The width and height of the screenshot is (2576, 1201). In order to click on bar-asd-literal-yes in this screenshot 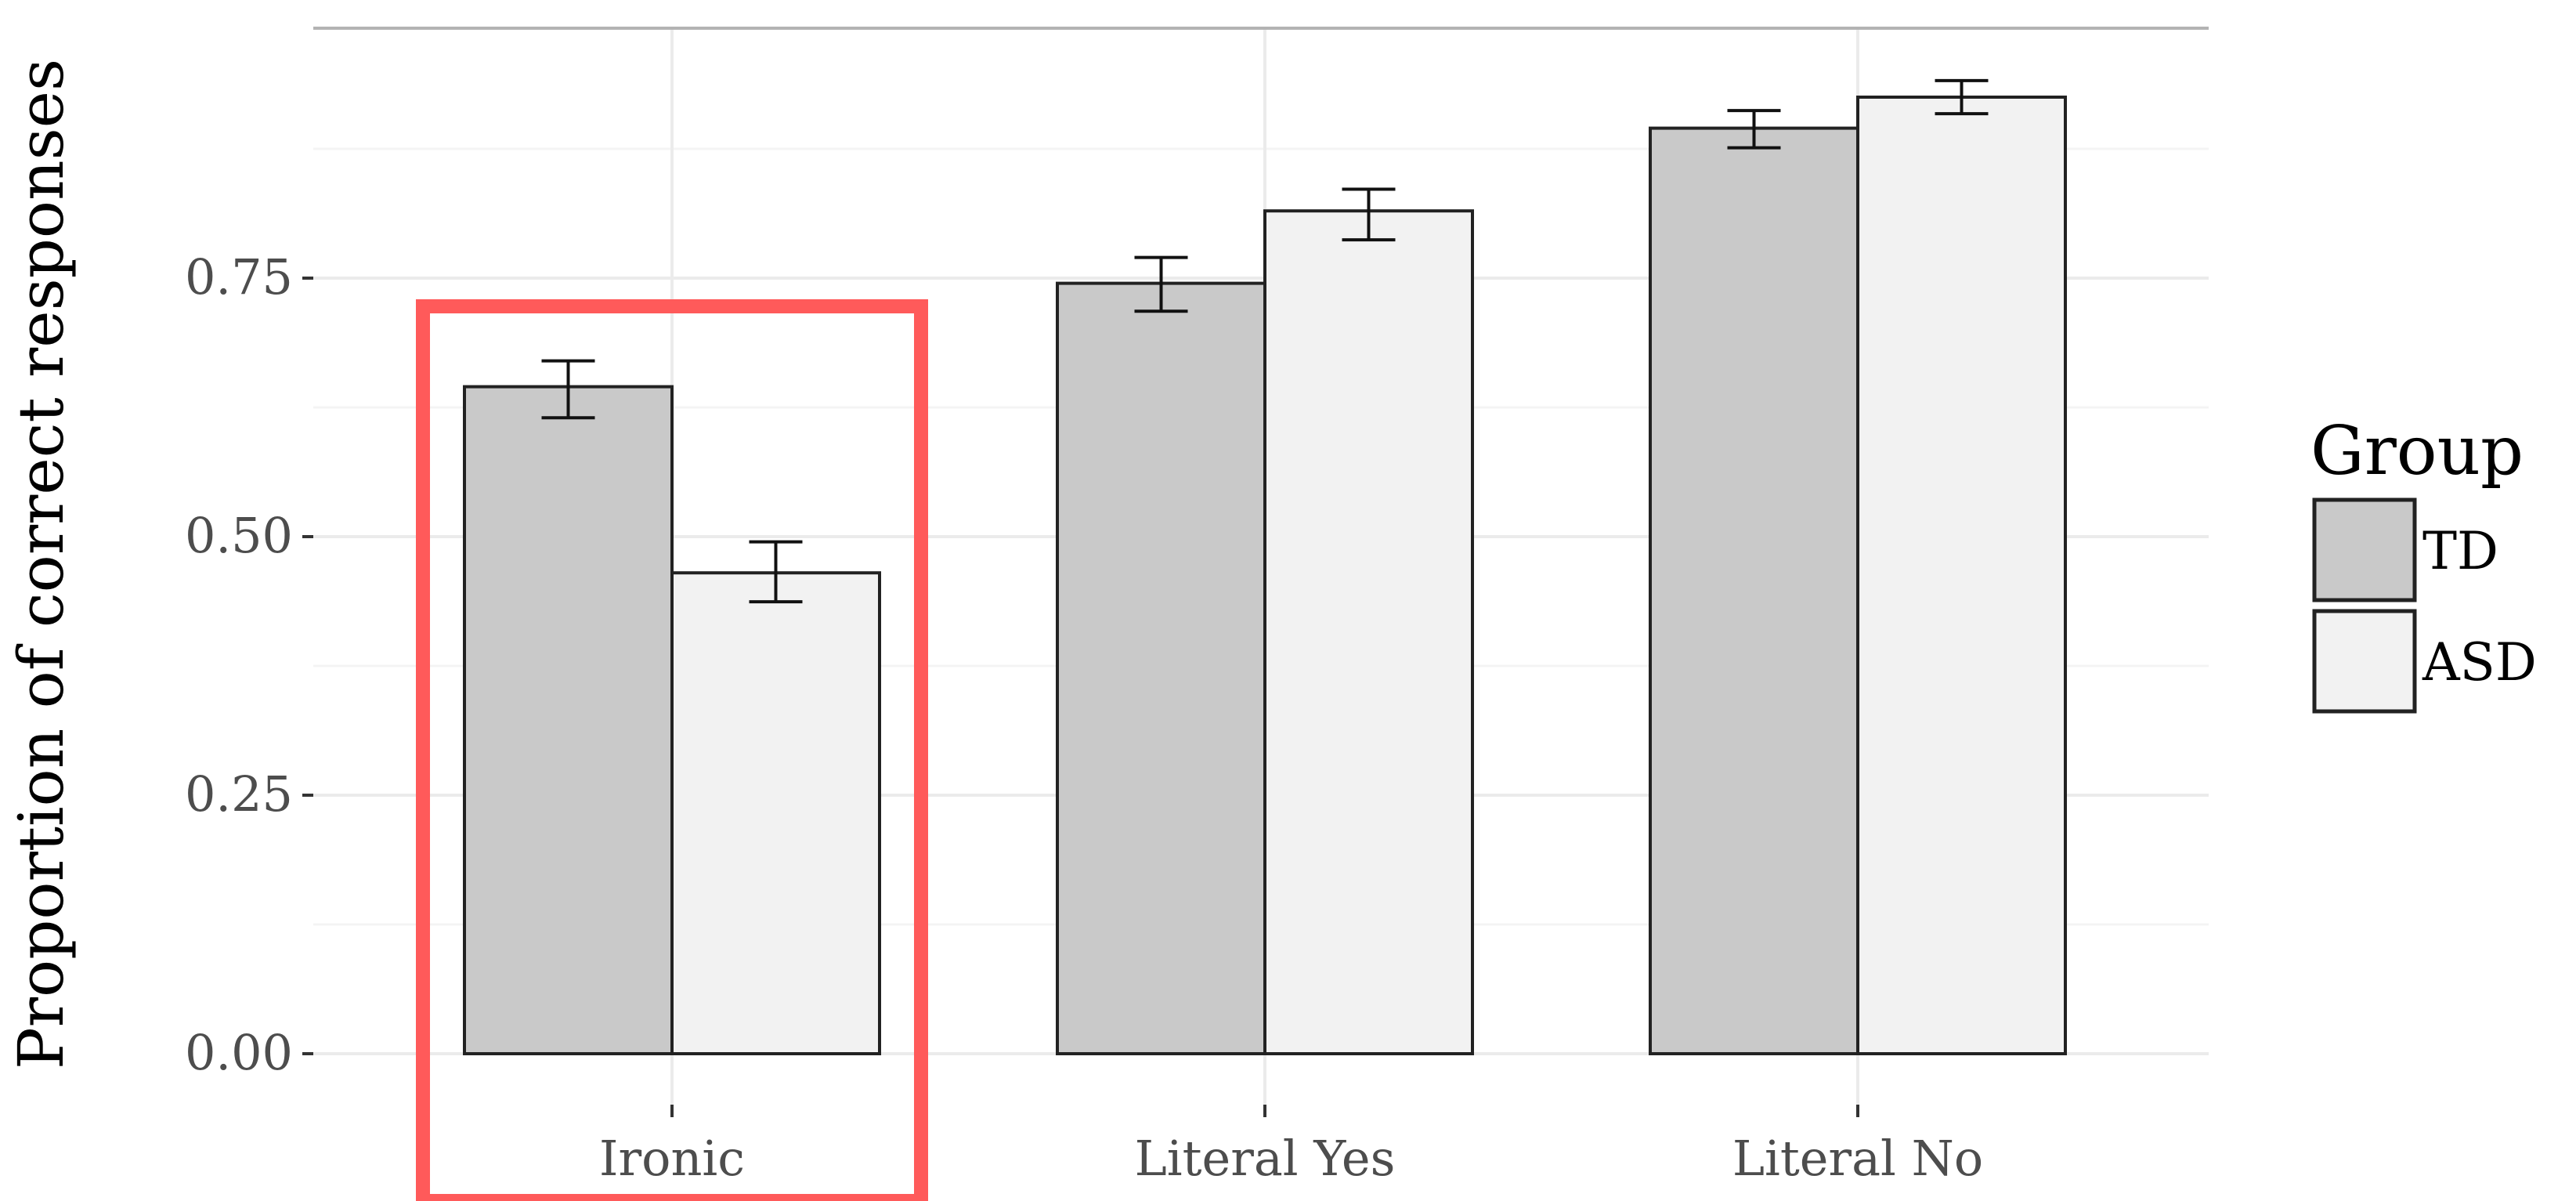, I will do `click(1368, 632)`.